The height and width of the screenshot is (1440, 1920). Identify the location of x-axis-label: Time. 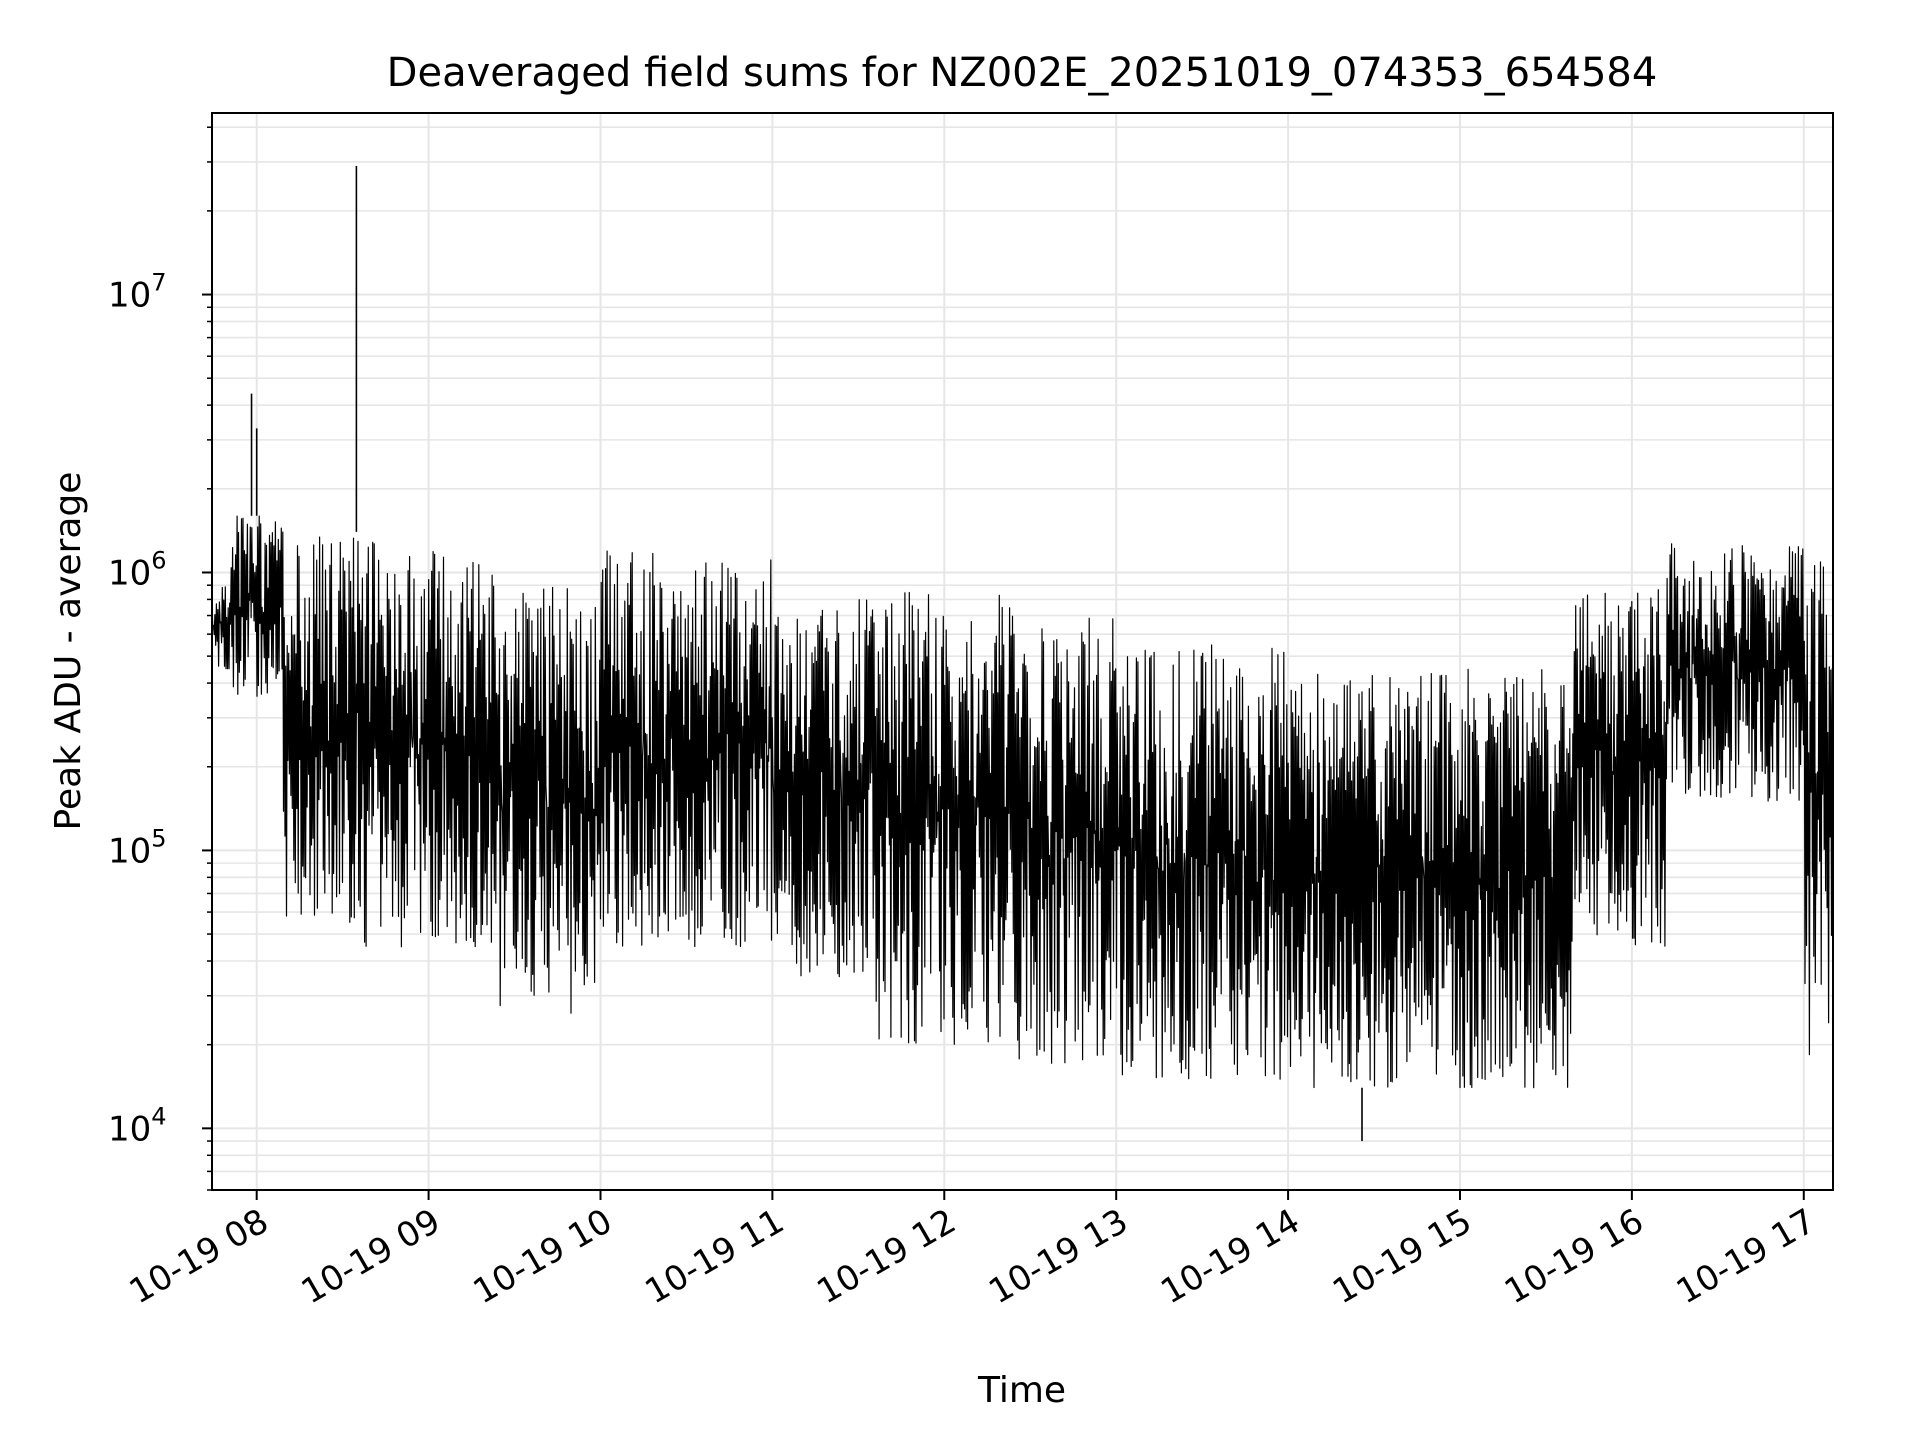
(1021, 1390).